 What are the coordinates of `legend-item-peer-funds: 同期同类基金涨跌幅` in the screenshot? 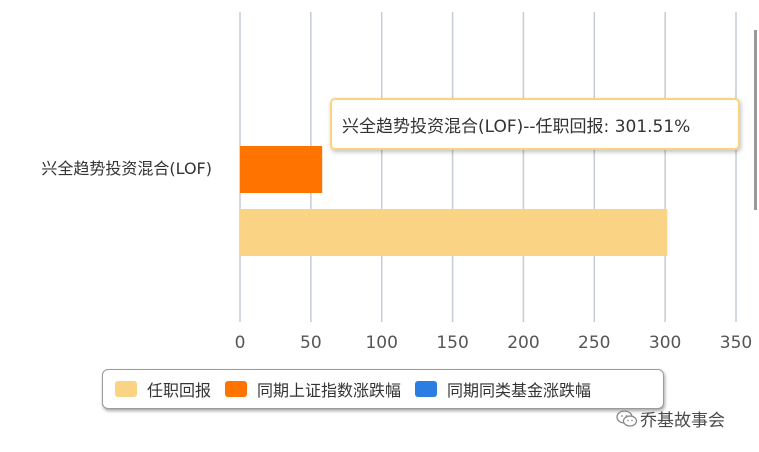 It's located at (503, 389).